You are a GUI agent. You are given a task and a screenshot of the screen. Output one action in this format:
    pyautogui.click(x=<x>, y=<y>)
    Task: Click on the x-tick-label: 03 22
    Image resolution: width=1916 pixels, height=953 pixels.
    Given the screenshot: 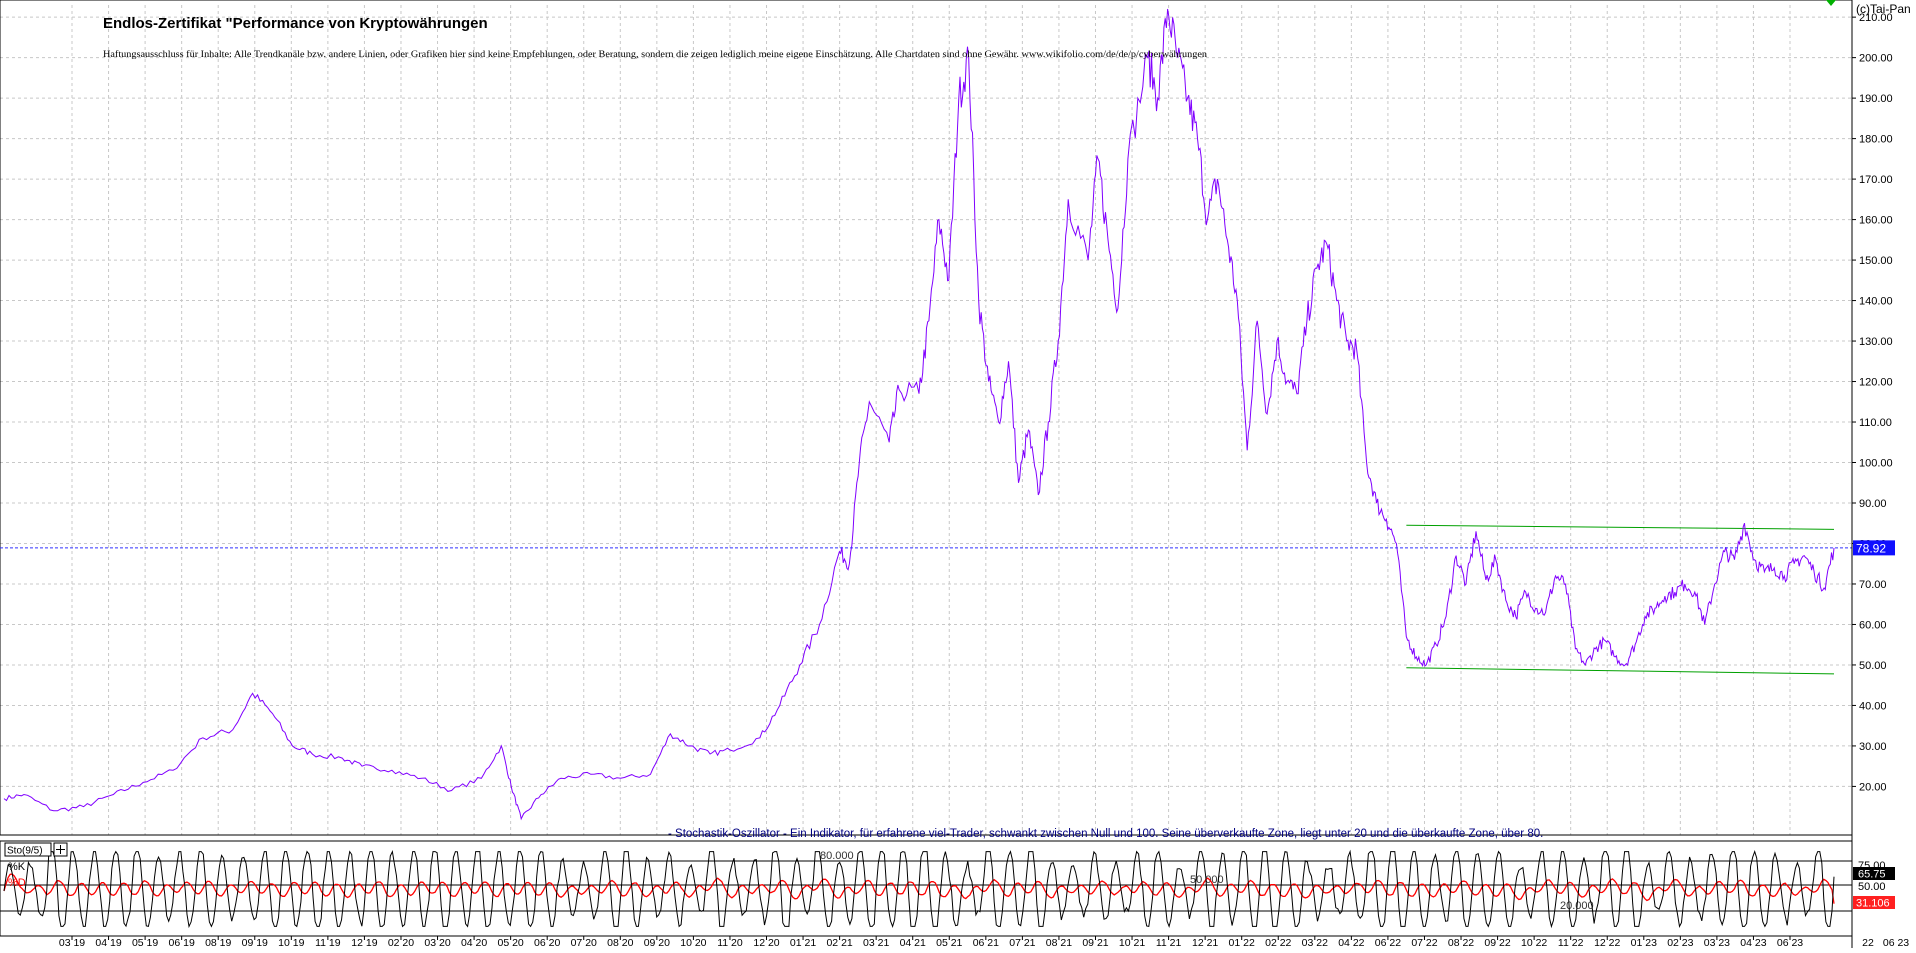 What is the action you would take?
    pyautogui.click(x=1315, y=942)
    